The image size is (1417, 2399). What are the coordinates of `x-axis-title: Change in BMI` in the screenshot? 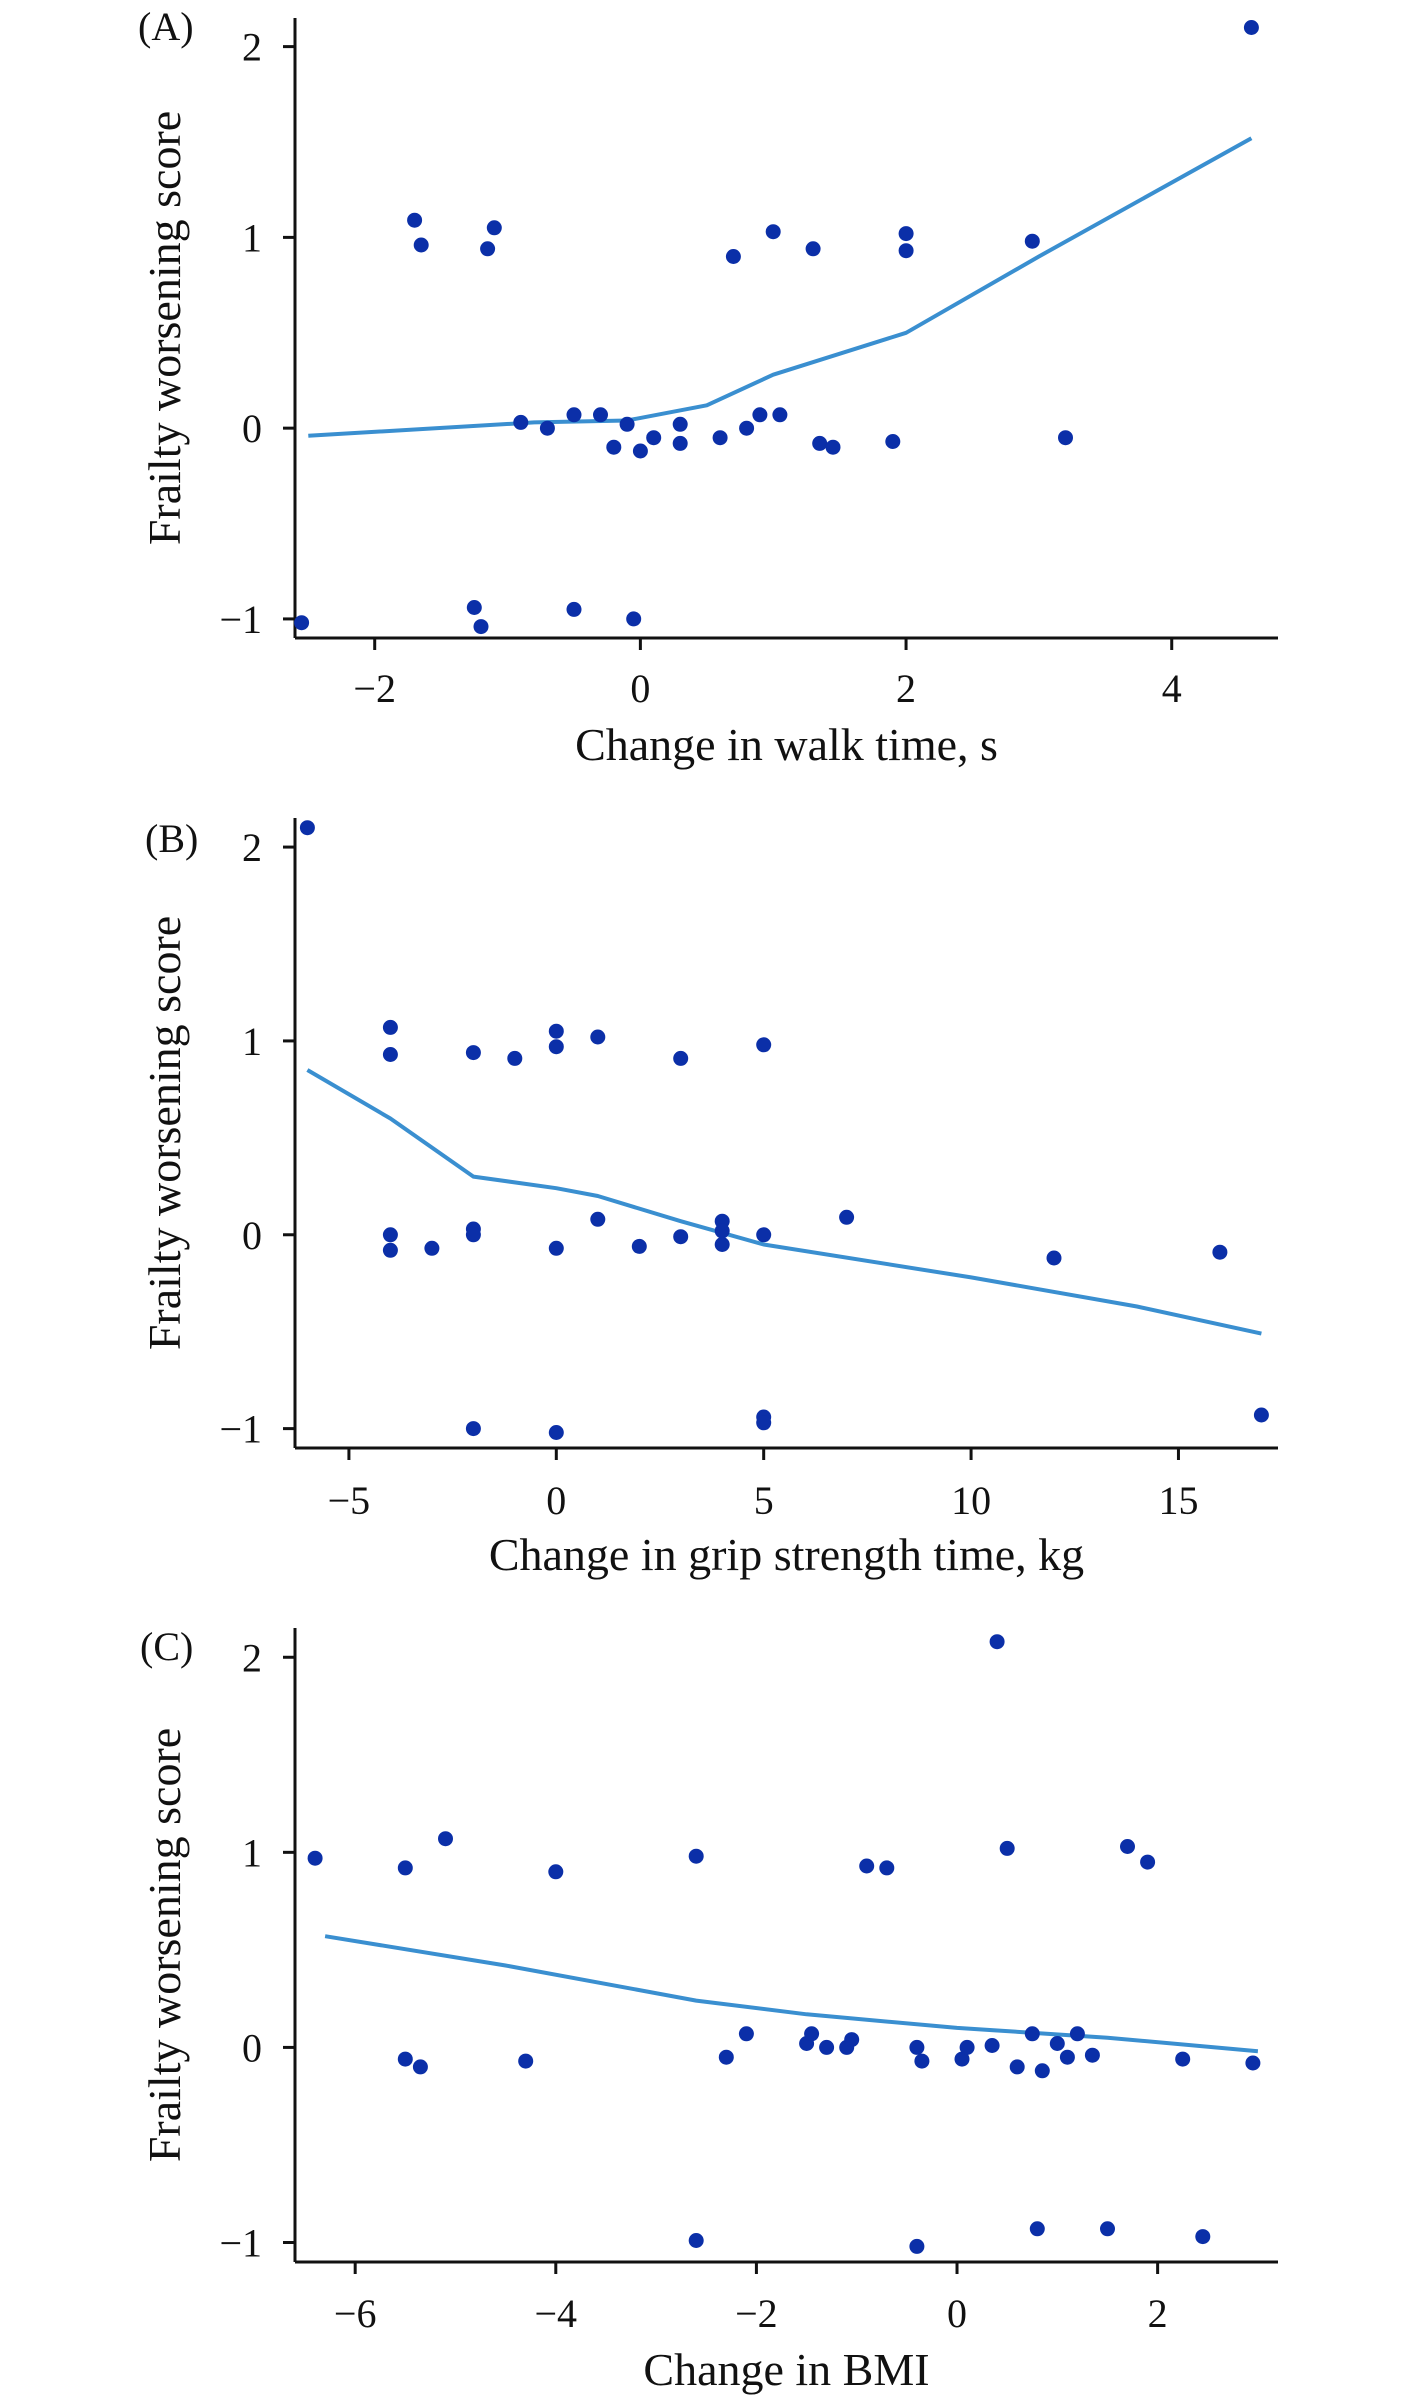 It's located at (786, 2369).